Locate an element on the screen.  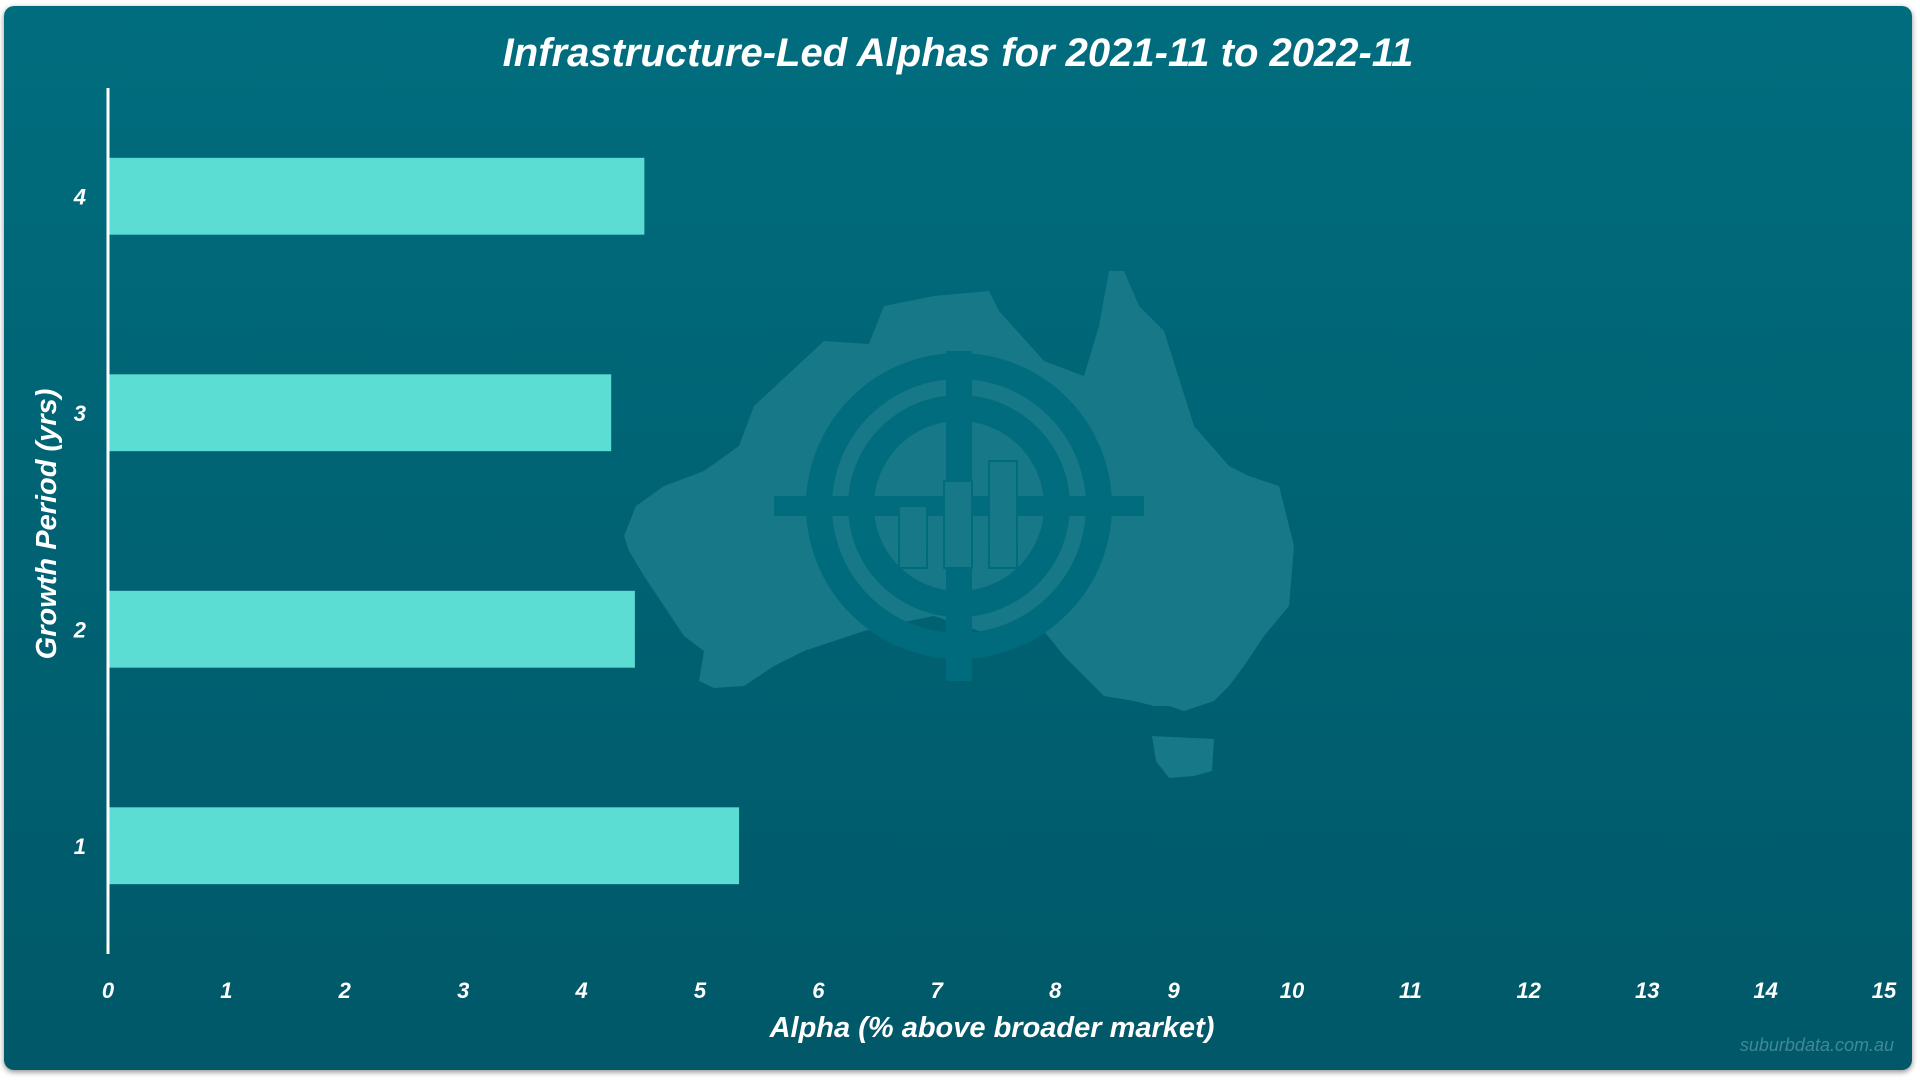
x-tick-label: 7 is located at coordinates (938, 990).